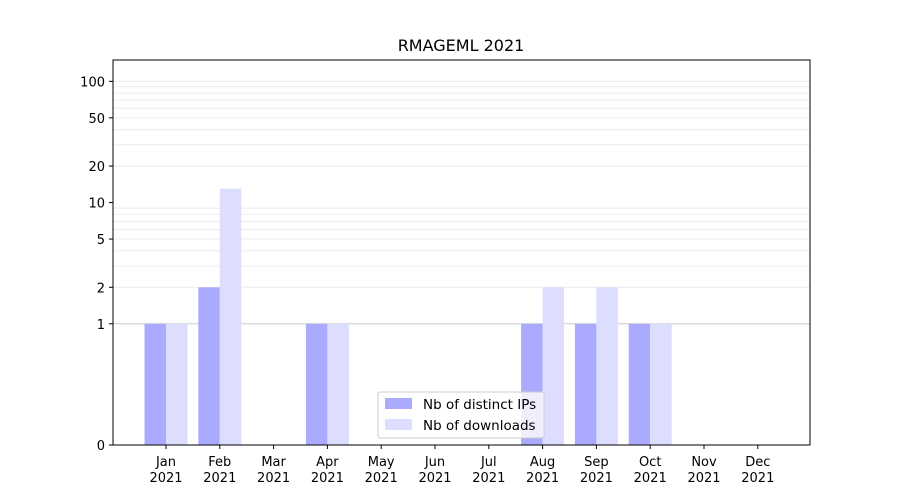 The image size is (900, 500). Describe the element at coordinates (757, 470) in the screenshot. I see `x-tick-label: Dec 2021` at that location.